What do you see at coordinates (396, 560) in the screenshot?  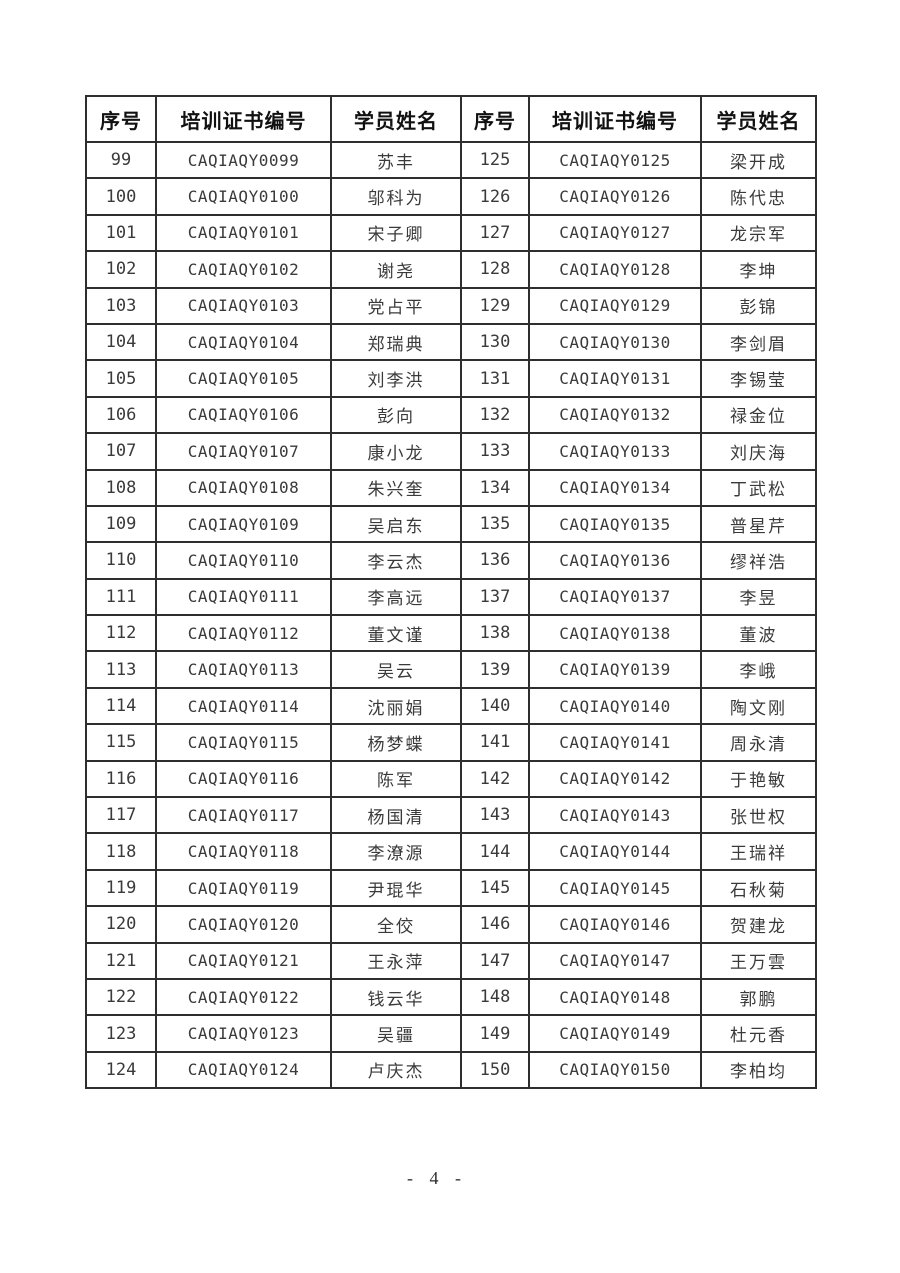 I see `name-cell: 李云杰` at bounding box center [396, 560].